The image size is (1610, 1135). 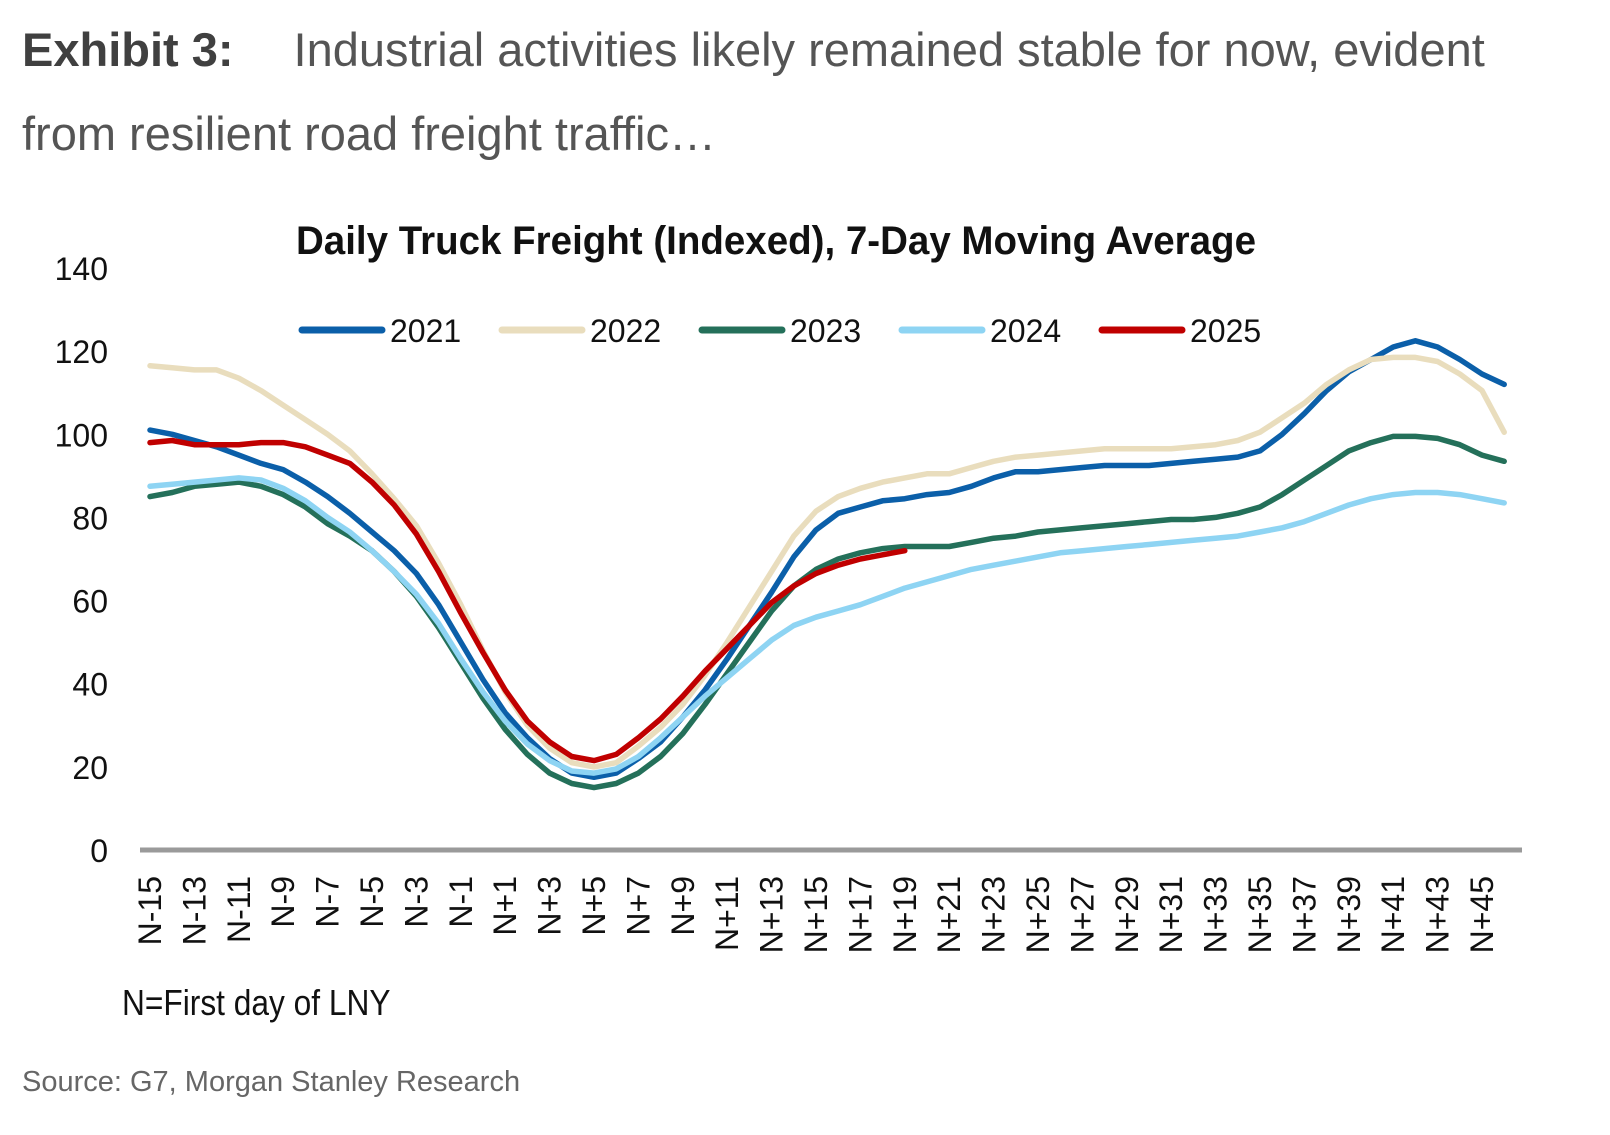 What do you see at coordinates (860, 914) in the screenshot?
I see `x-tick-label: N+17` at bounding box center [860, 914].